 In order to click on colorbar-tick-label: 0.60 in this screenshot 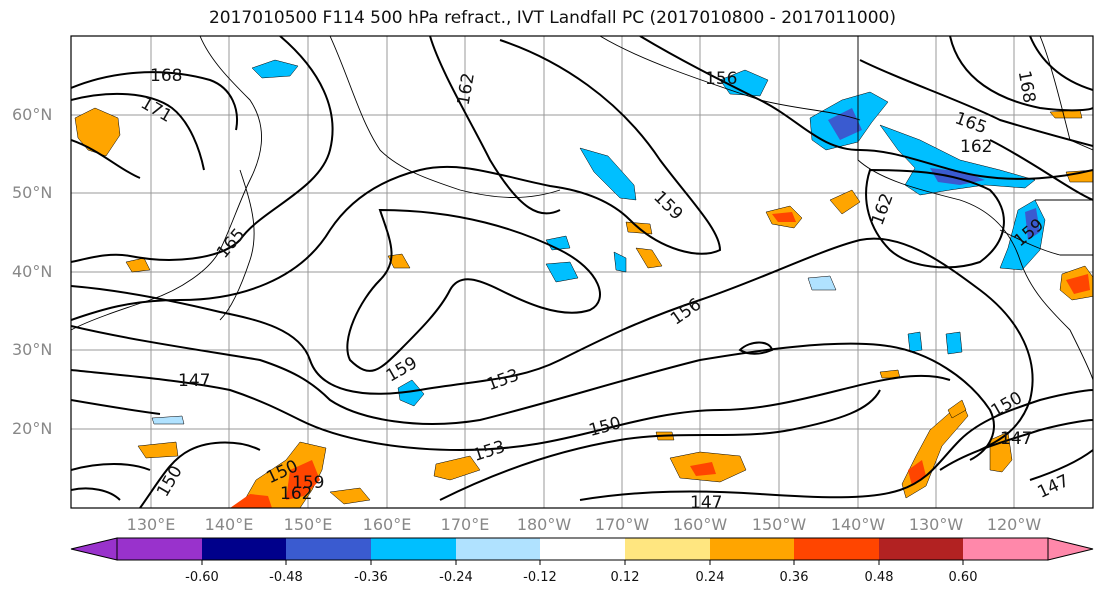, I will do `click(963, 577)`.